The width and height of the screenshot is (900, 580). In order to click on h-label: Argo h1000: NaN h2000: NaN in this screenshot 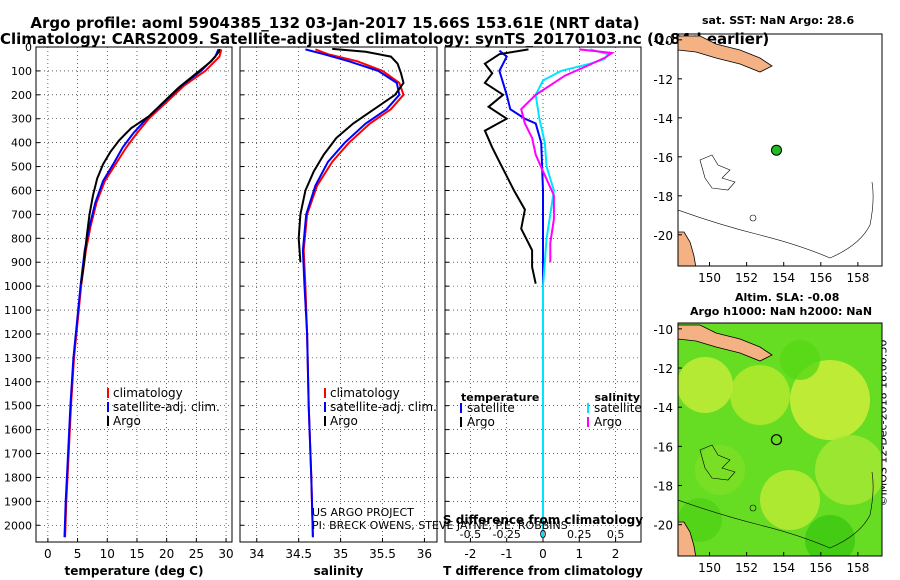, I will do `click(781, 311)`.